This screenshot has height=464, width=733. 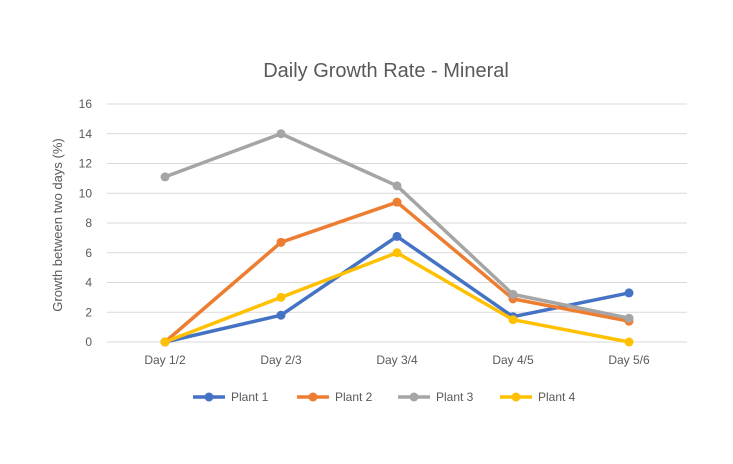 I want to click on legend-item: Plant 2, so click(x=335, y=397).